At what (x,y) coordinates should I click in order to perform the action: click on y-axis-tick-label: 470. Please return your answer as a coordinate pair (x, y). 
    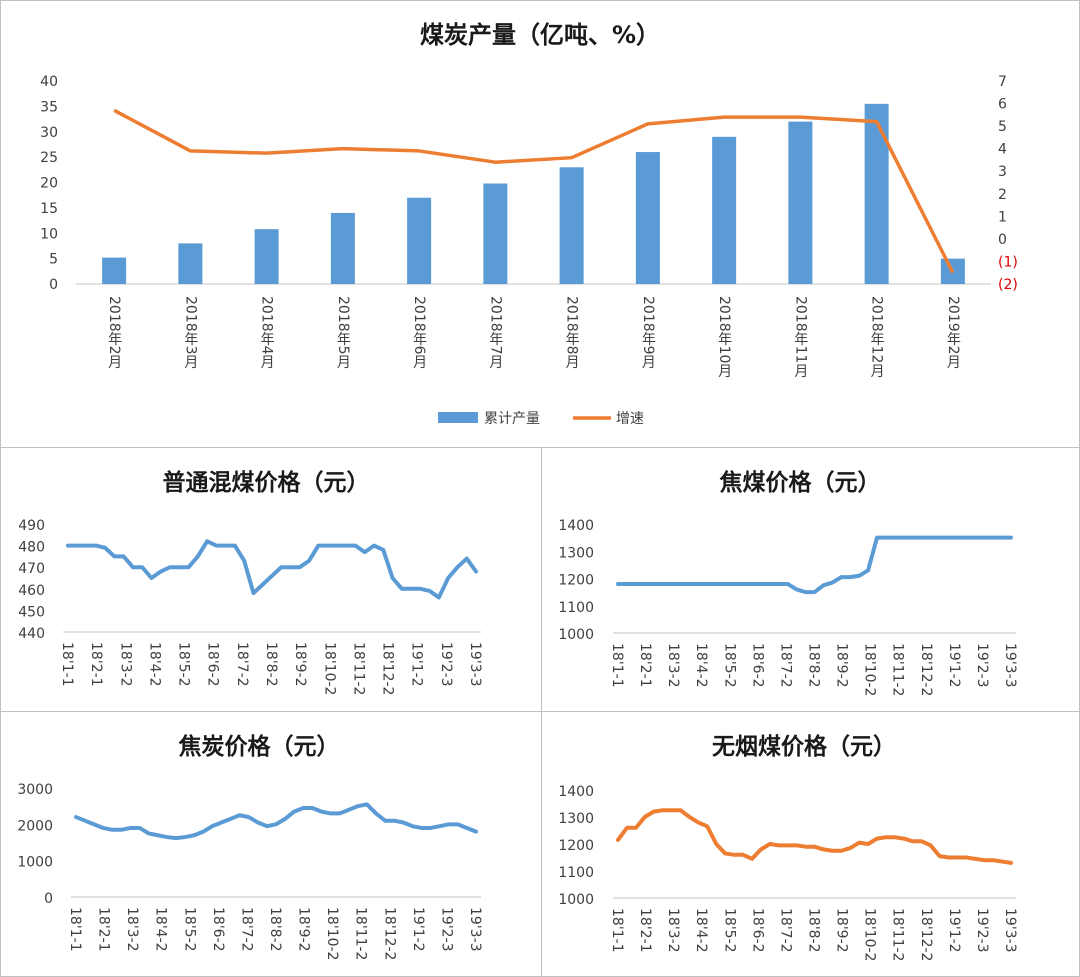
    Looking at the image, I should click on (31, 569).